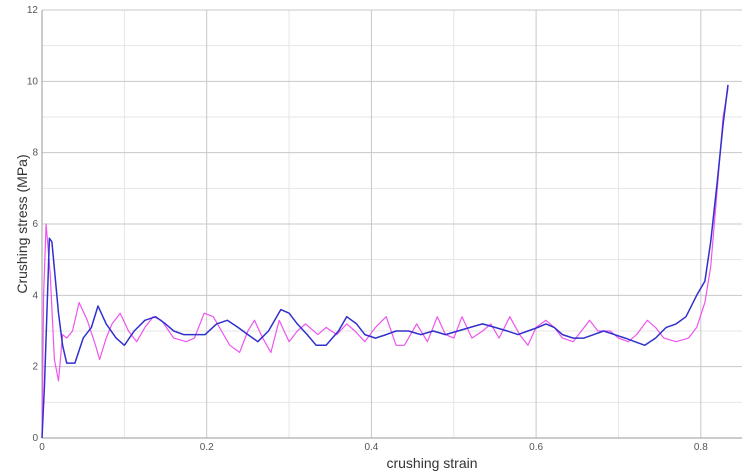 The height and width of the screenshot is (474, 750). Describe the element at coordinates (371, 447) in the screenshot. I see `x-tick-label: 0.4` at that location.